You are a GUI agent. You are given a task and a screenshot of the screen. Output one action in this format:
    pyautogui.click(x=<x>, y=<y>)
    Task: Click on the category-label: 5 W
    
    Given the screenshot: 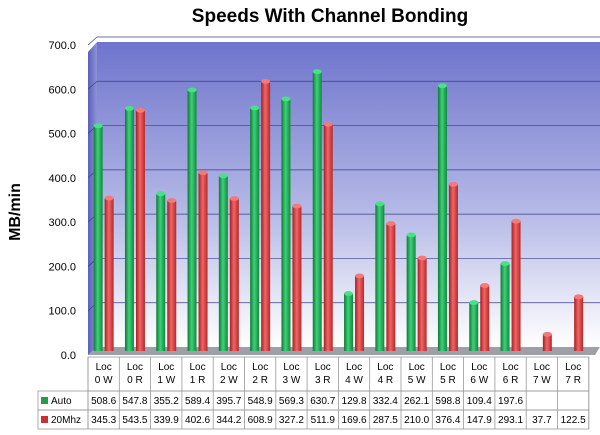 What is the action you would take?
    pyautogui.click(x=417, y=380)
    